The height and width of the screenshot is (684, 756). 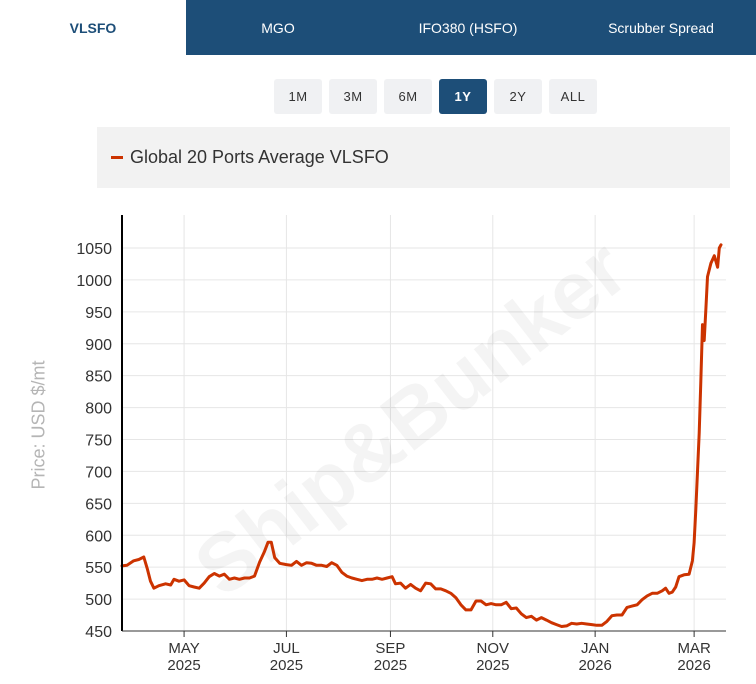 What do you see at coordinates (286, 648) in the screenshot?
I see `x-tick-month: JUL` at bounding box center [286, 648].